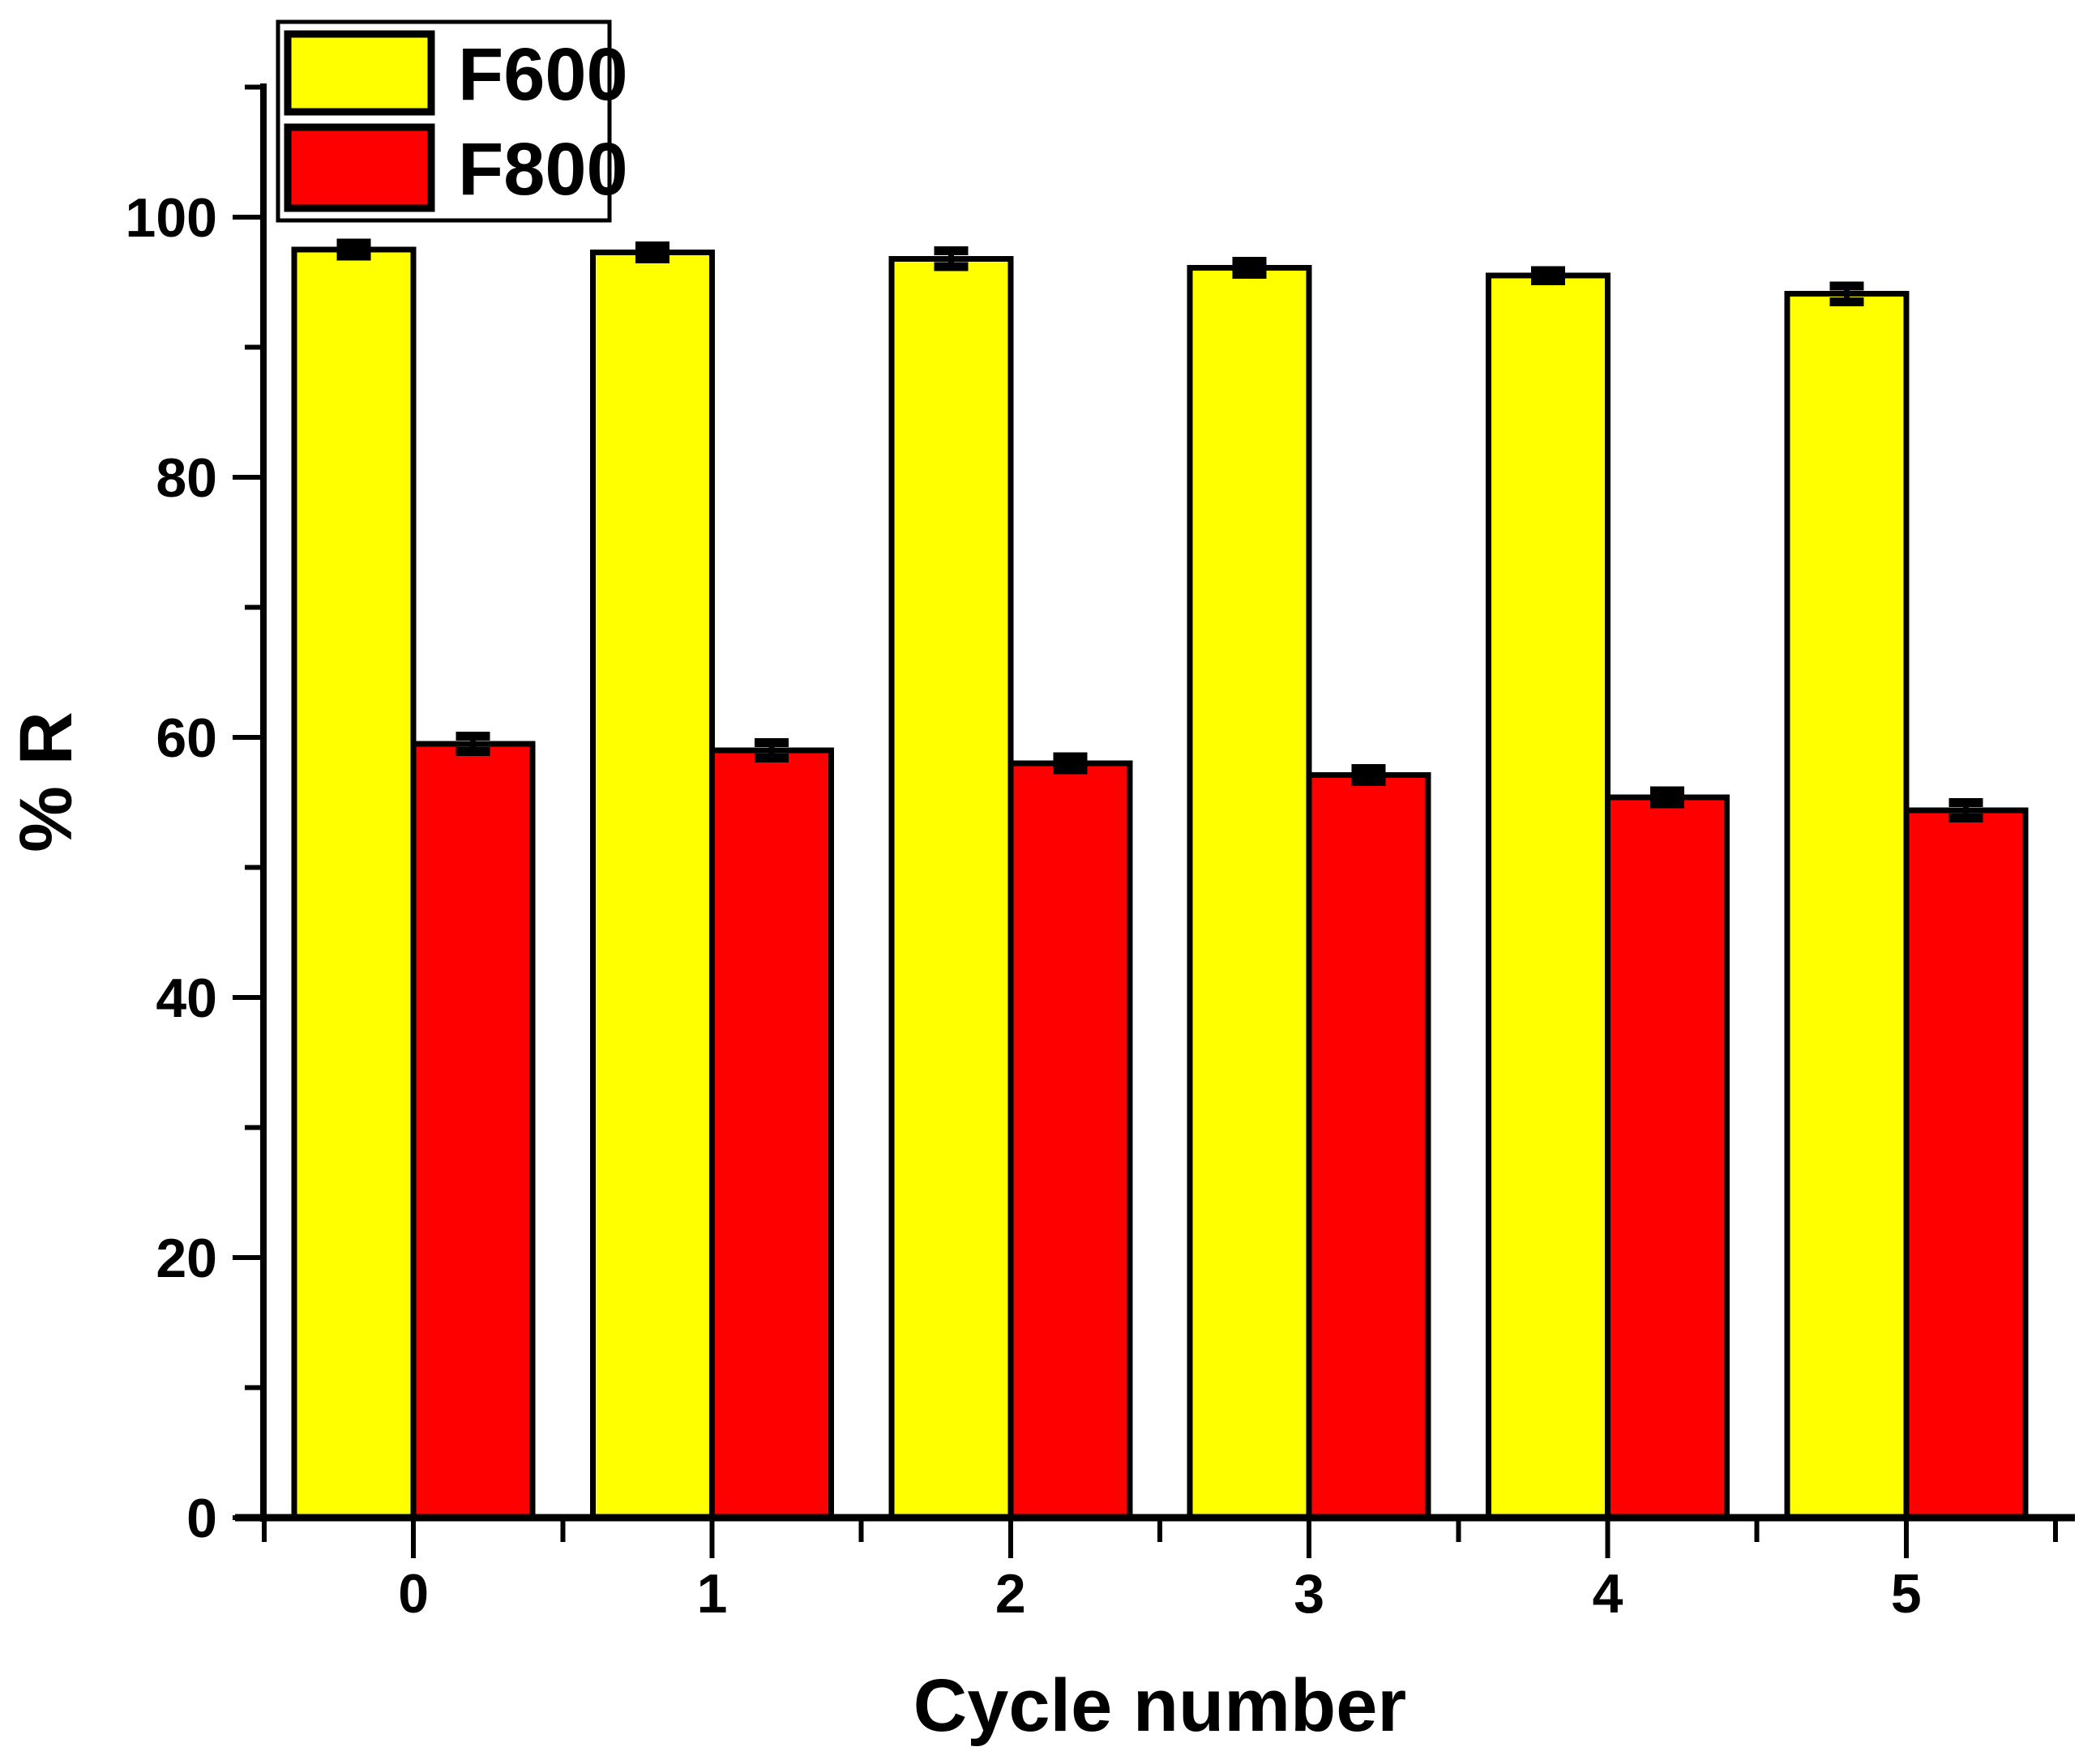 The image size is (2096, 1764). I want to click on legend-label-f600: F600, so click(543, 74).